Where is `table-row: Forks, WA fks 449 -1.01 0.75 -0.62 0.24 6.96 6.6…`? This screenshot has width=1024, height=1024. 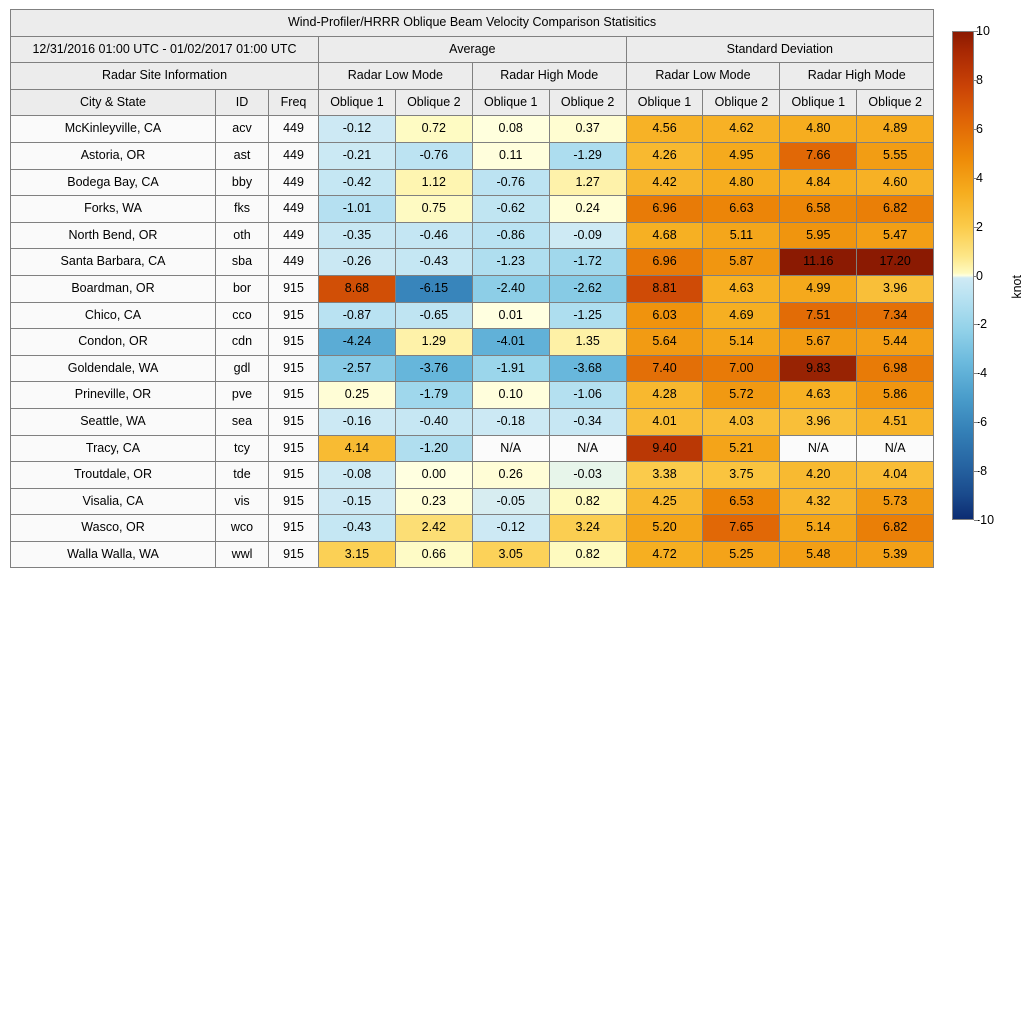
table-row: Forks, WA fks 449 -1.01 0.75 -0.62 0.24 6.96 6.6… is located at coordinates (472, 209).